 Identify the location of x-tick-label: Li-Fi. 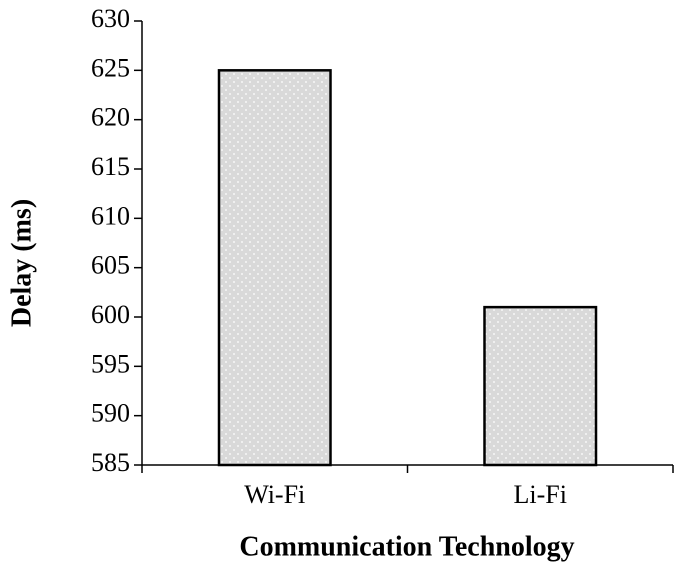
(540, 494).